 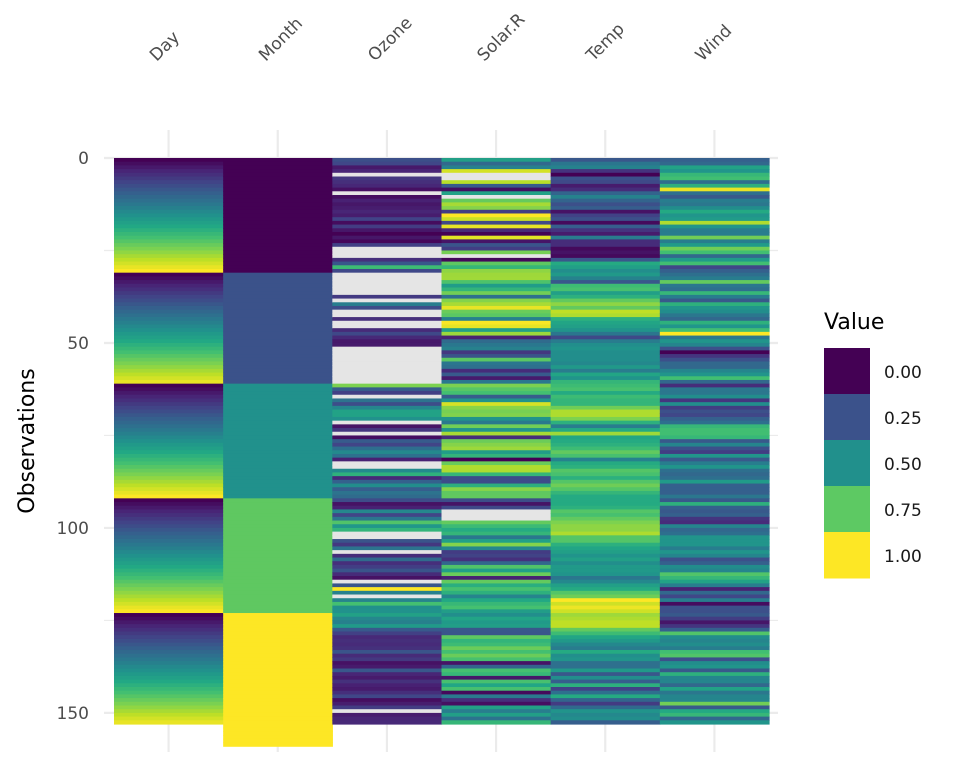 I want to click on legend-label: 1.00, so click(x=903, y=557).